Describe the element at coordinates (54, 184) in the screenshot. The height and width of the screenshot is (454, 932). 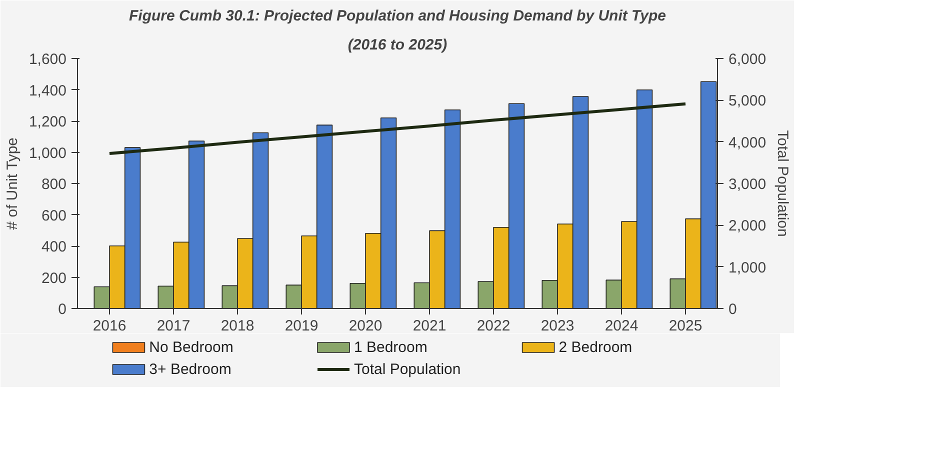
I see `y-tick-label: 800` at that location.